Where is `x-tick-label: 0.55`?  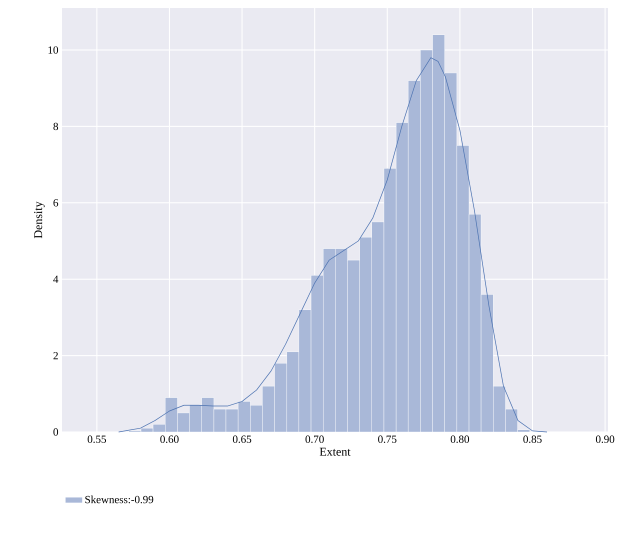 x-tick-label: 0.55 is located at coordinates (97, 439).